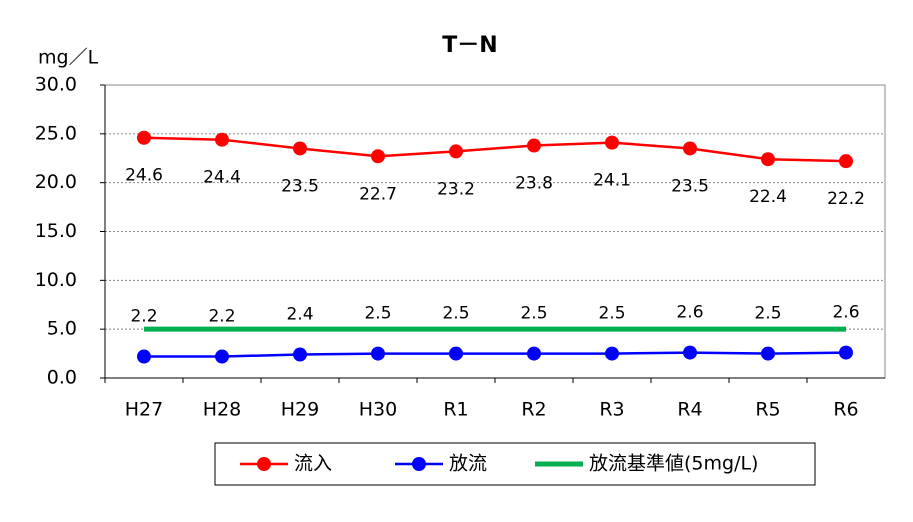  What do you see at coordinates (62, 329) in the screenshot?
I see `y-tick-label: 5.0` at bounding box center [62, 329].